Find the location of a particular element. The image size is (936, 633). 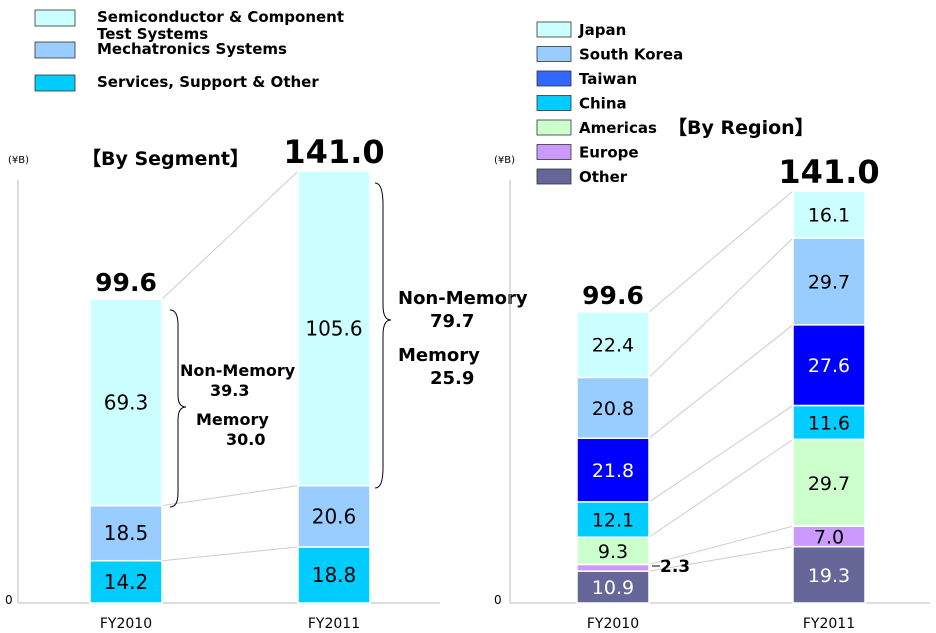

segment-legend-label-semiconductor-component-test-systems: Semiconductor & Component is located at coordinates (220, 17).